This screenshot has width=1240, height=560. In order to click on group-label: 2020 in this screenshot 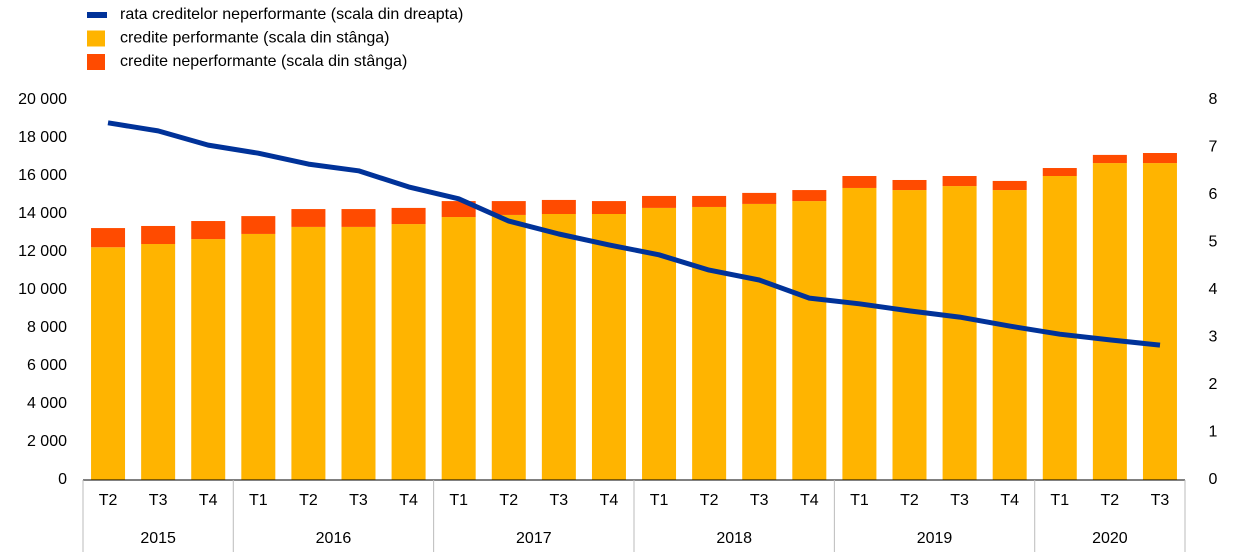, I will do `click(1110, 538)`.